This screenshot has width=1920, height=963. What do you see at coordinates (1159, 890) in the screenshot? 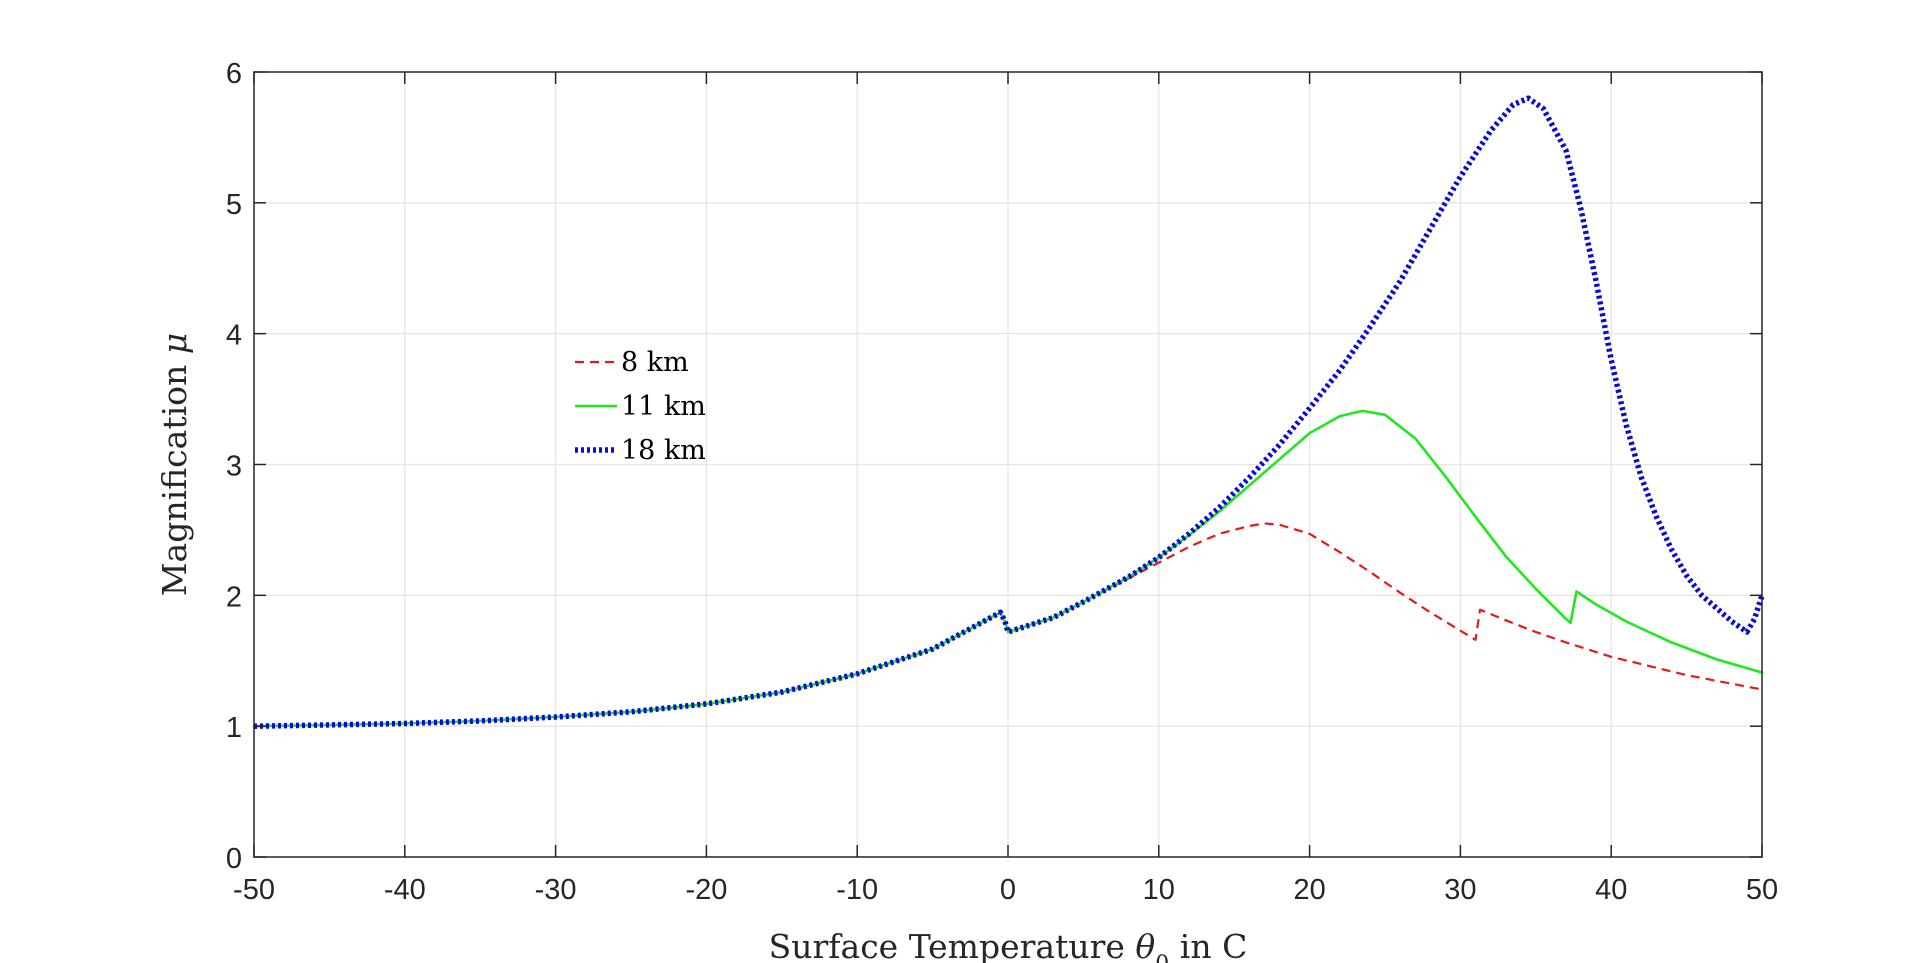
I see `x-tick-label: 10` at bounding box center [1159, 890].